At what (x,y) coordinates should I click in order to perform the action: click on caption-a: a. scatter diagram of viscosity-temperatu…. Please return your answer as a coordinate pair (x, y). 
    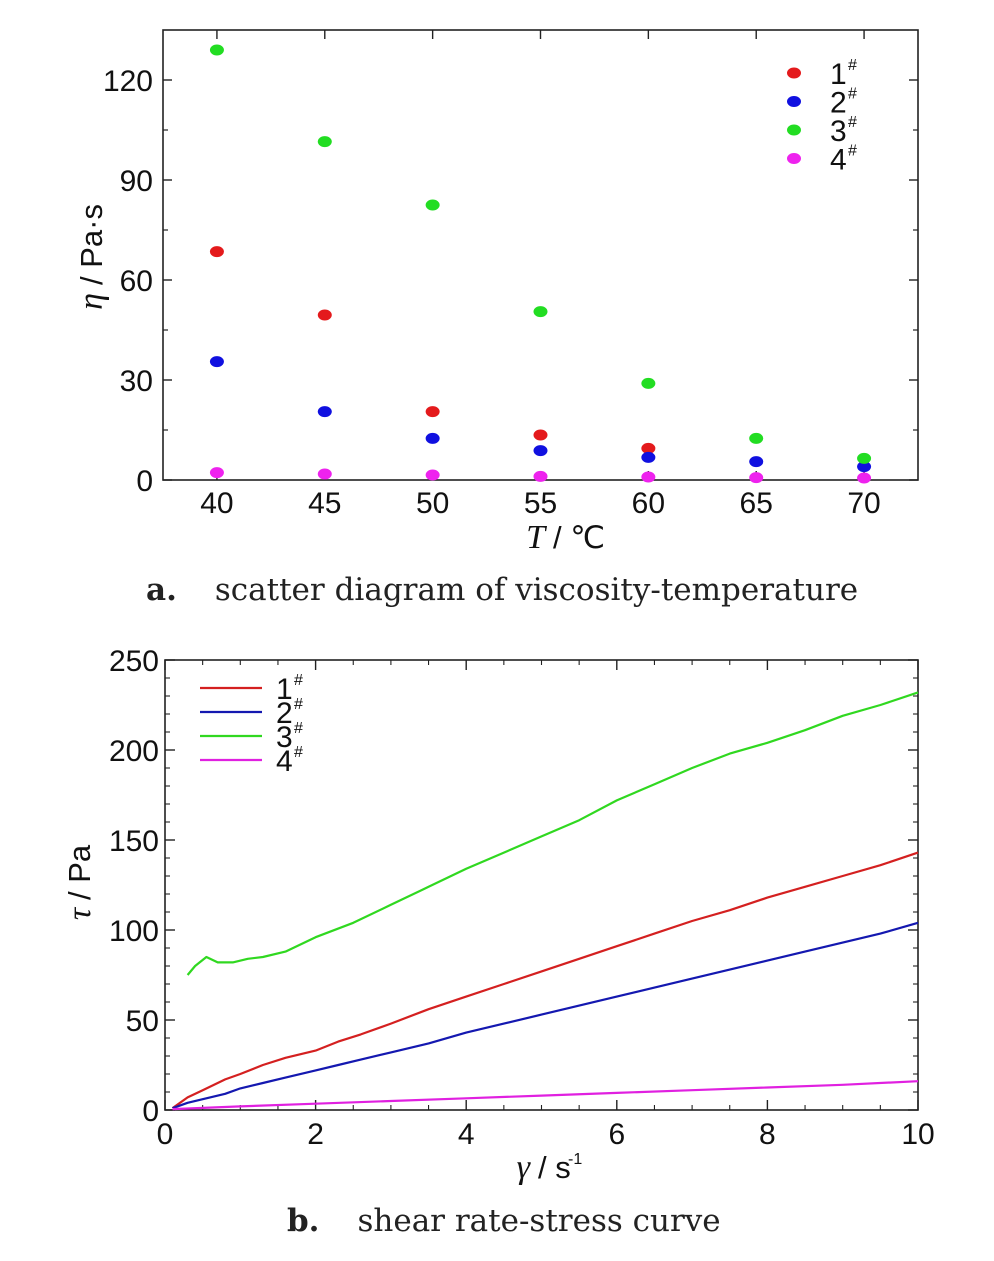
    Looking at the image, I should click on (502, 590).